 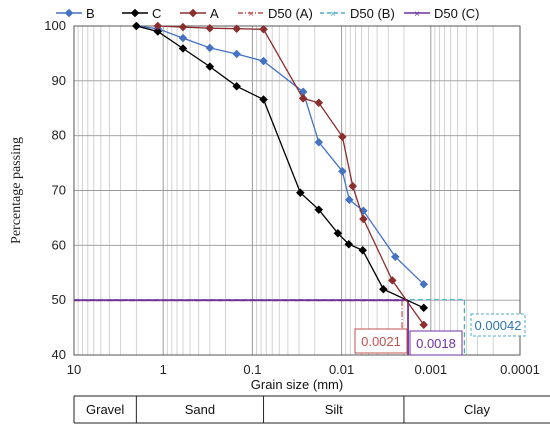 I want to click on annotation-0.0021: 0.0021, so click(x=381, y=341).